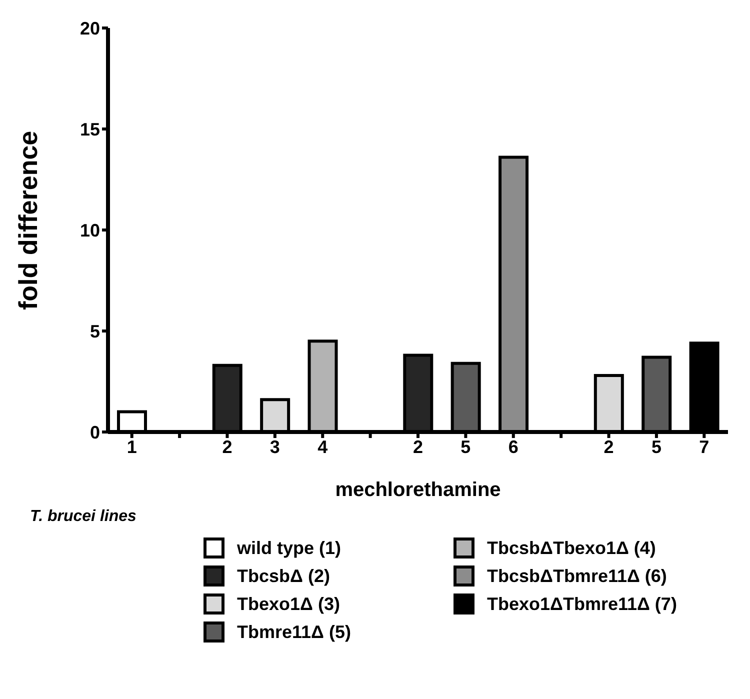  Describe the element at coordinates (90, 230) in the screenshot. I see `y-tick-label: 10` at that location.